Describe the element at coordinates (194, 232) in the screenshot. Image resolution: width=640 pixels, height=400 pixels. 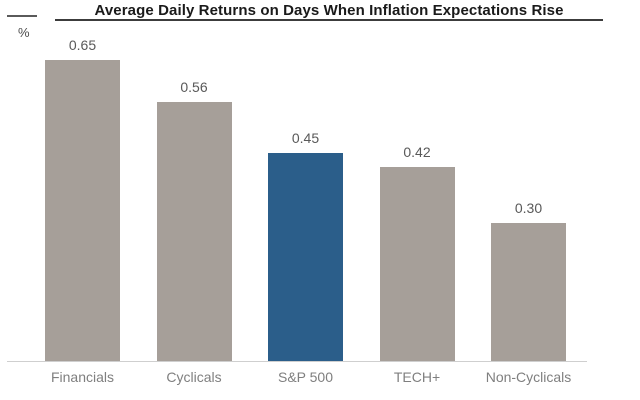
I see `bar-cyclicals` at that location.